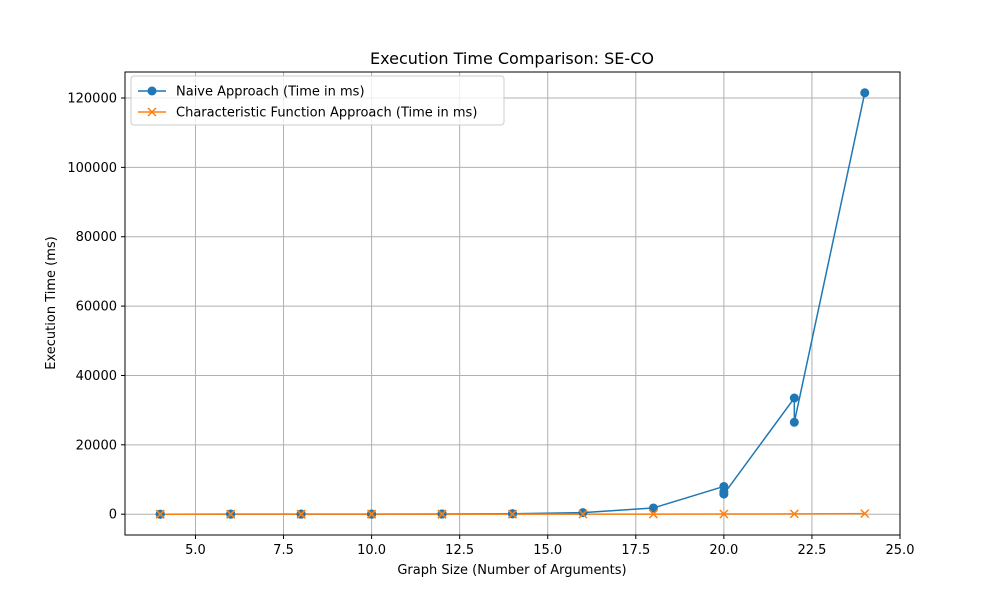  Describe the element at coordinates (51, 302) in the screenshot. I see `y-axis-label: Execution Time (ms)` at that location.